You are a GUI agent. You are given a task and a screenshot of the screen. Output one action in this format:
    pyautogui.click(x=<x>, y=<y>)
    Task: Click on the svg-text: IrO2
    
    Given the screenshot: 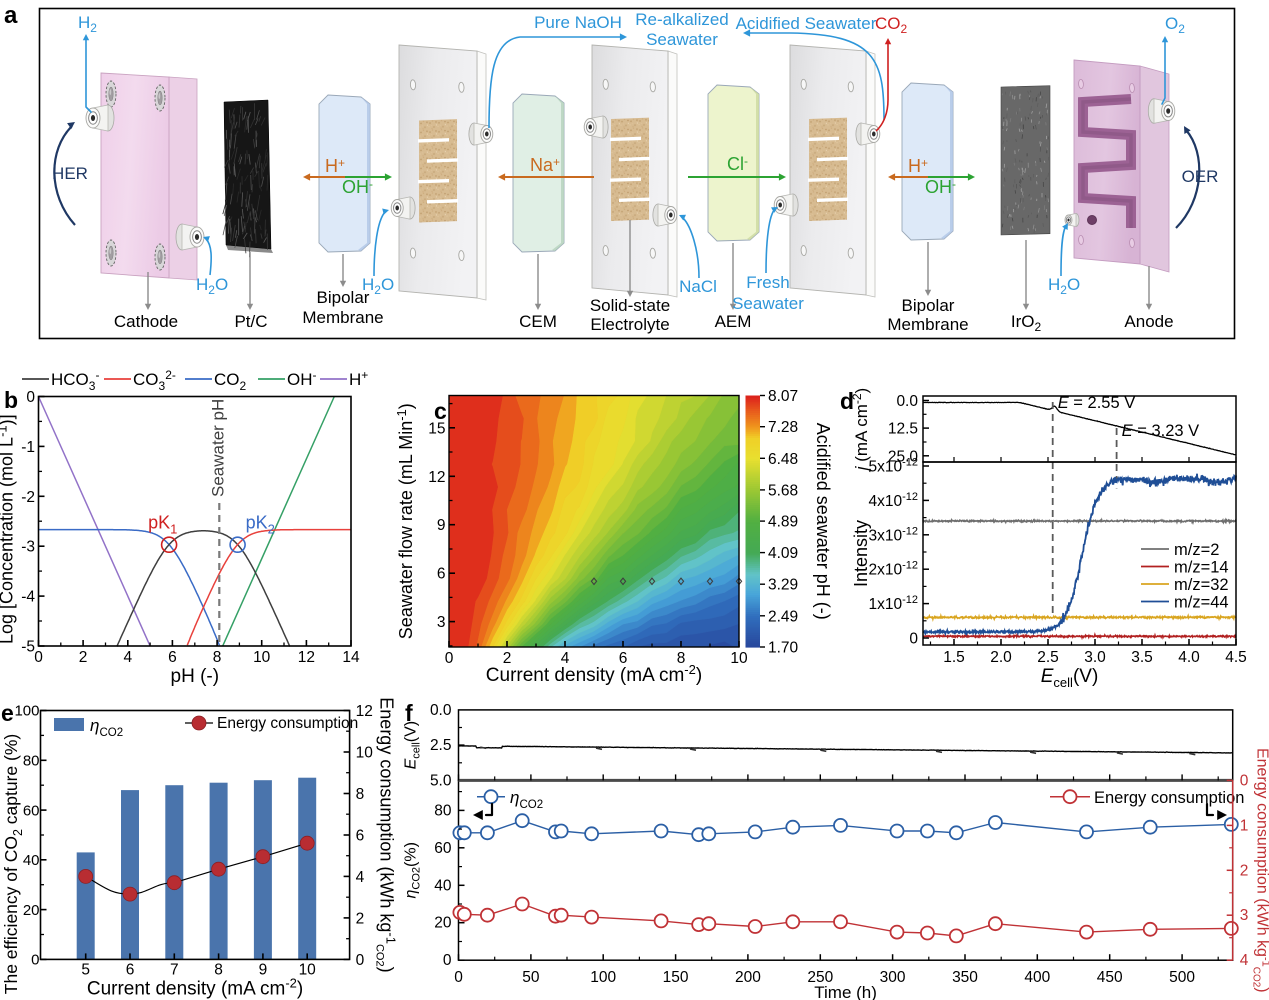 What is the action you would take?
    pyautogui.click(x=1026, y=323)
    